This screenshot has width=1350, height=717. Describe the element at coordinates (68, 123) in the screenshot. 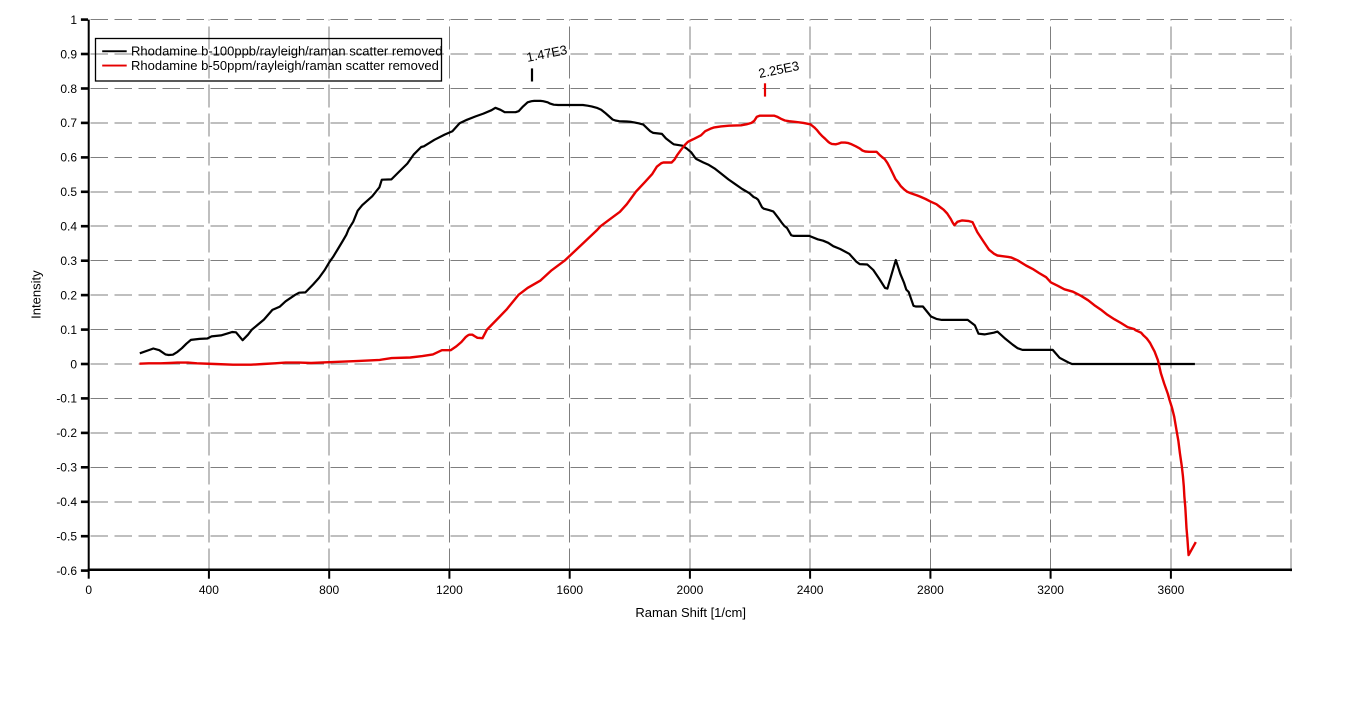

I see `svg-text: 0.7` at that location.